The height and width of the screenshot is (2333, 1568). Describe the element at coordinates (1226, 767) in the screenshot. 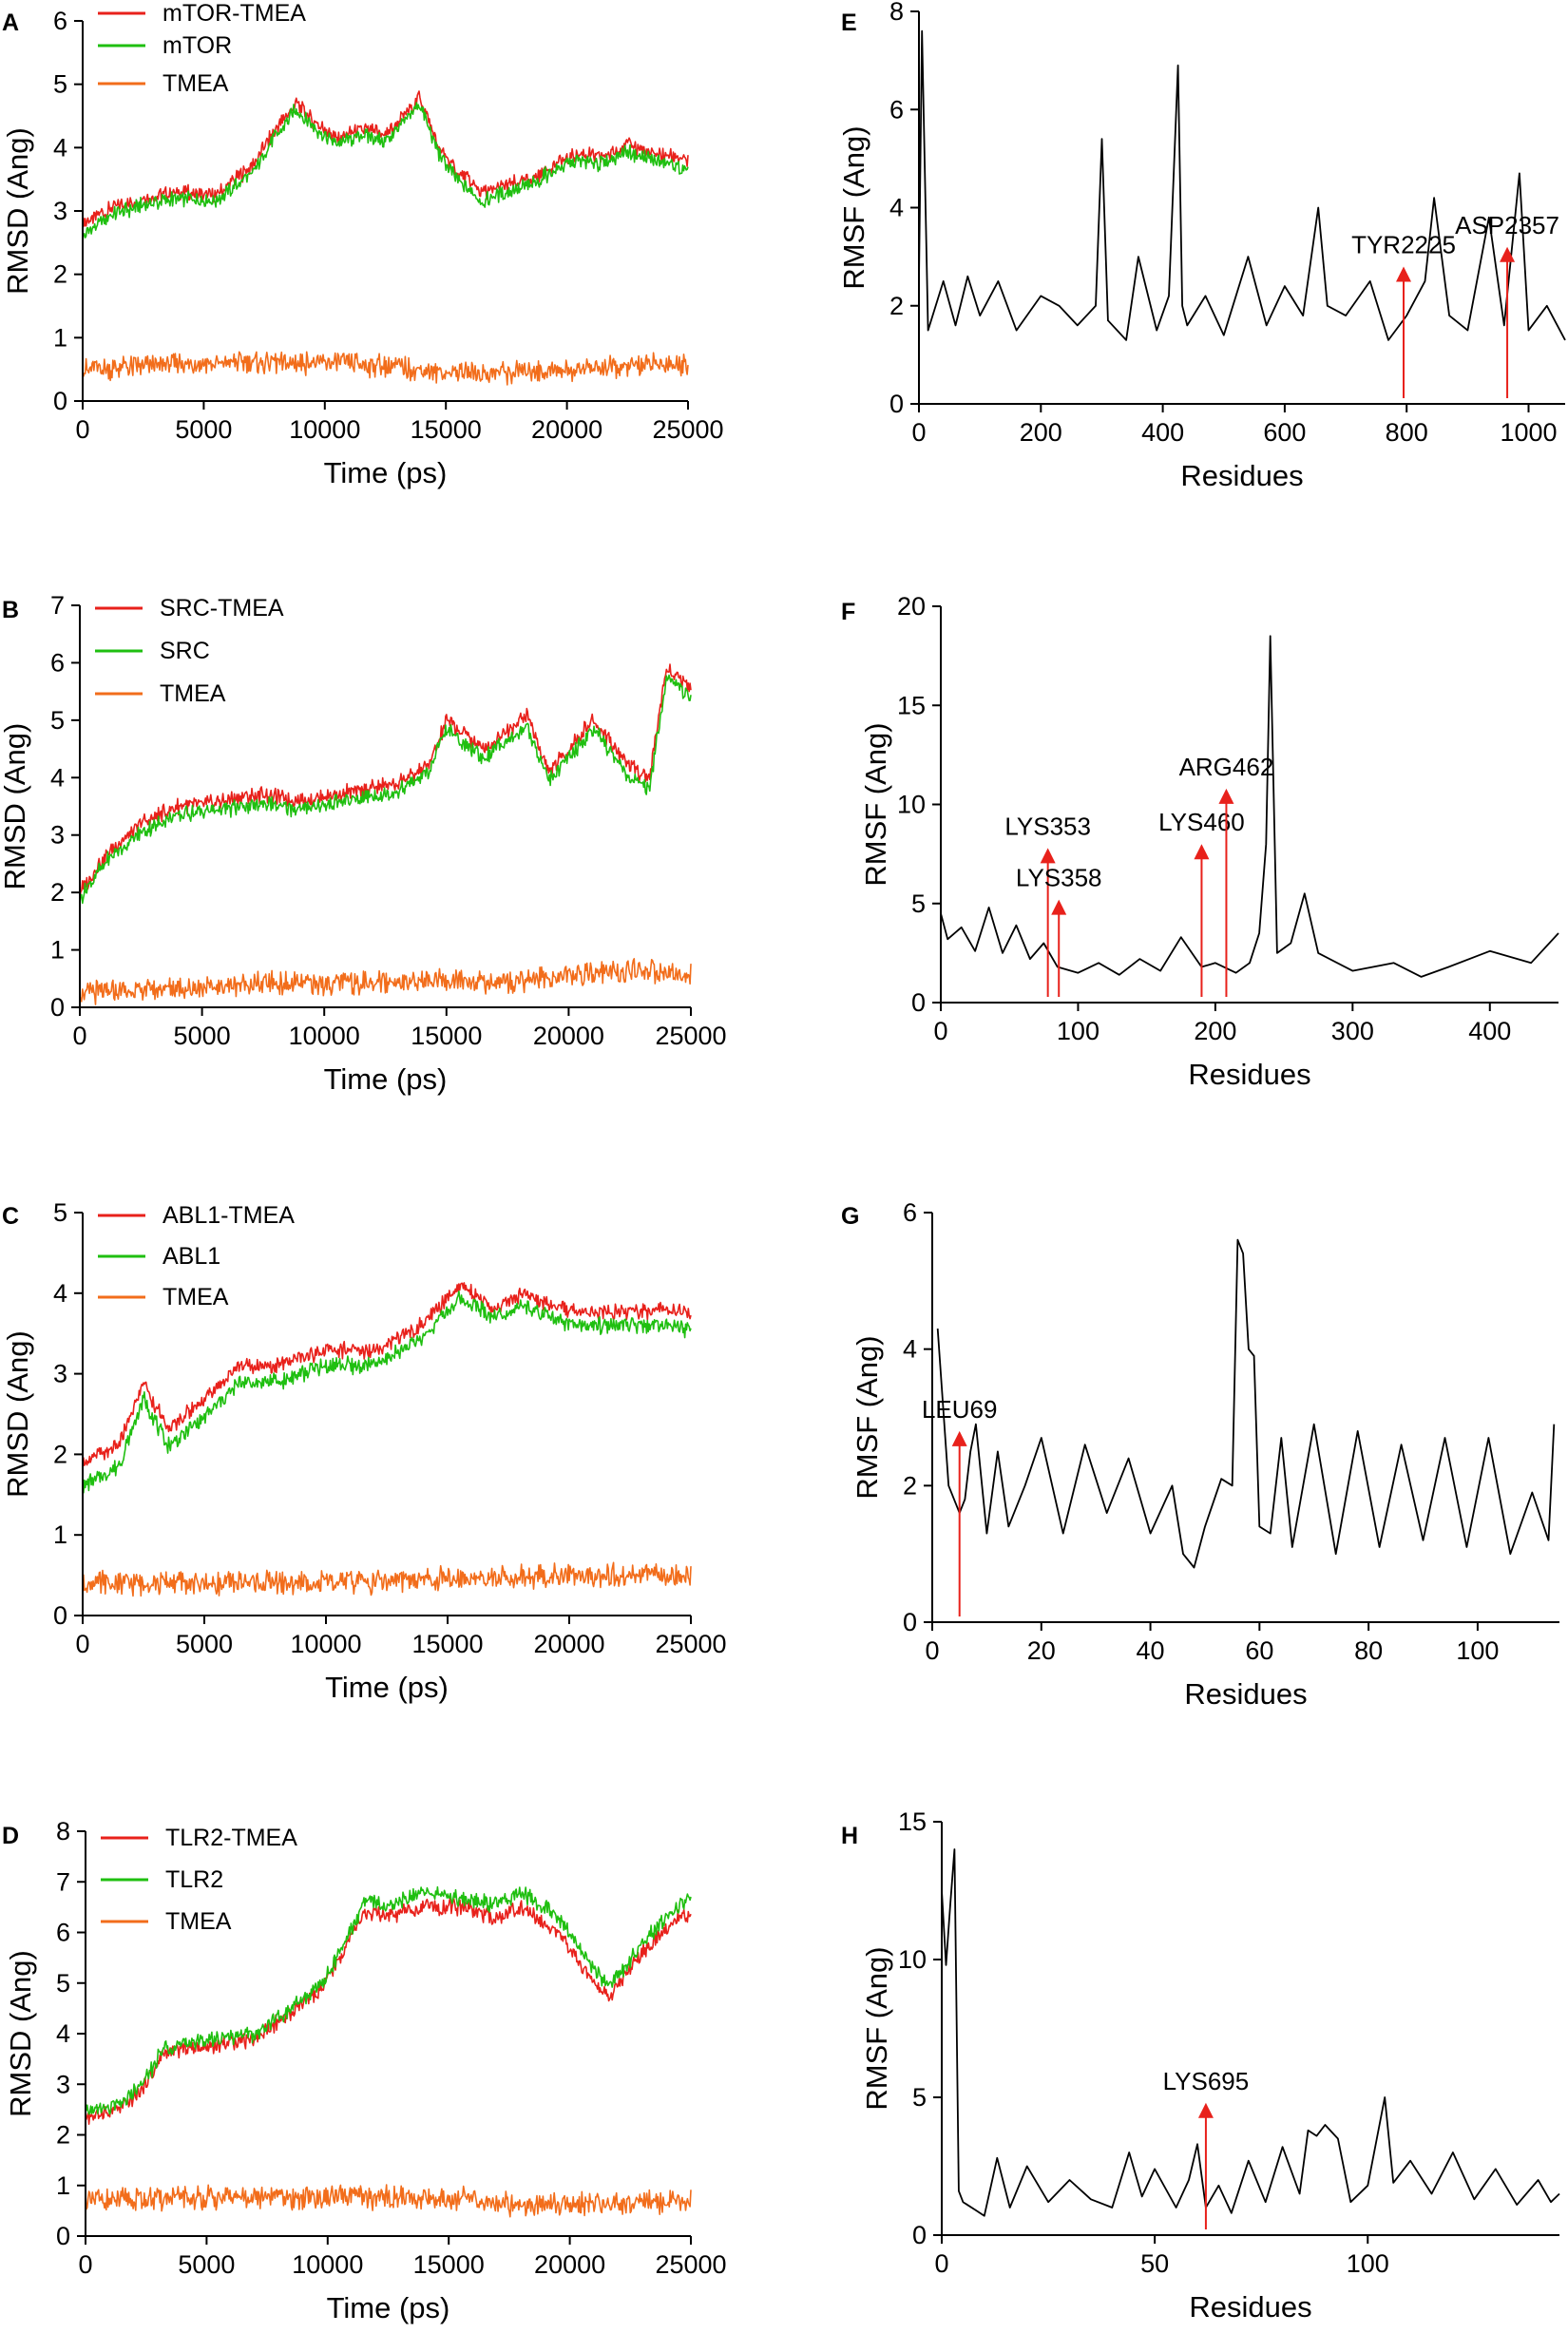

I see `annotation-label: ARG462` at that location.